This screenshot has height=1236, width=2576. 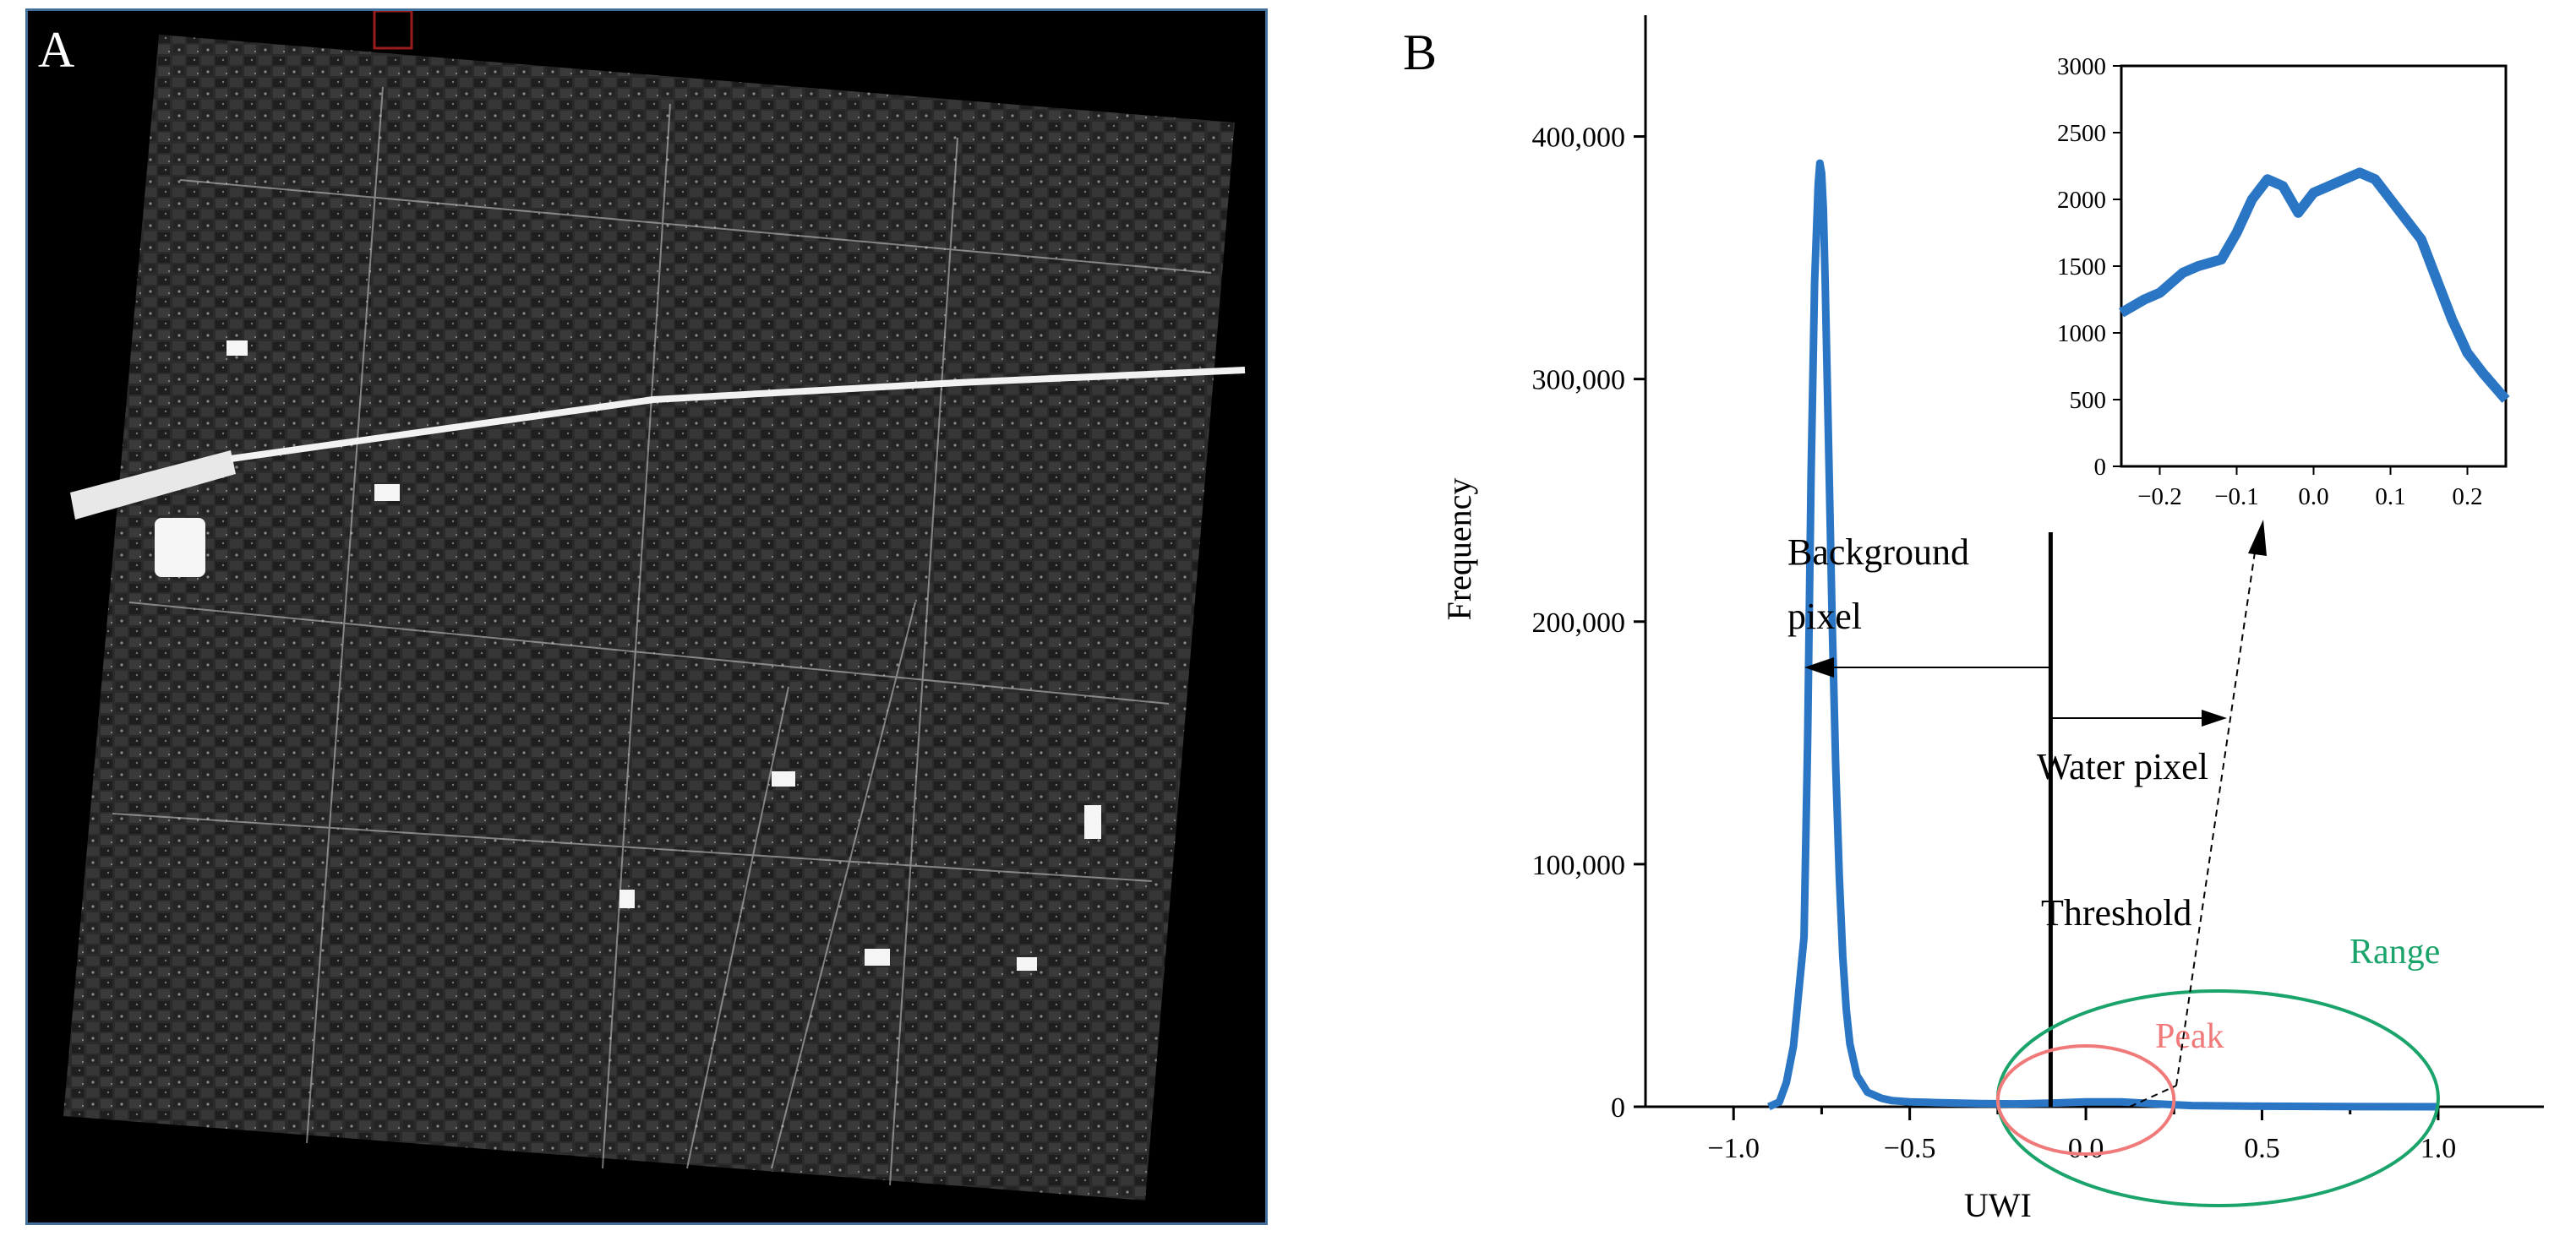 I want to click on range-label: Range, so click(x=2395, y=952).